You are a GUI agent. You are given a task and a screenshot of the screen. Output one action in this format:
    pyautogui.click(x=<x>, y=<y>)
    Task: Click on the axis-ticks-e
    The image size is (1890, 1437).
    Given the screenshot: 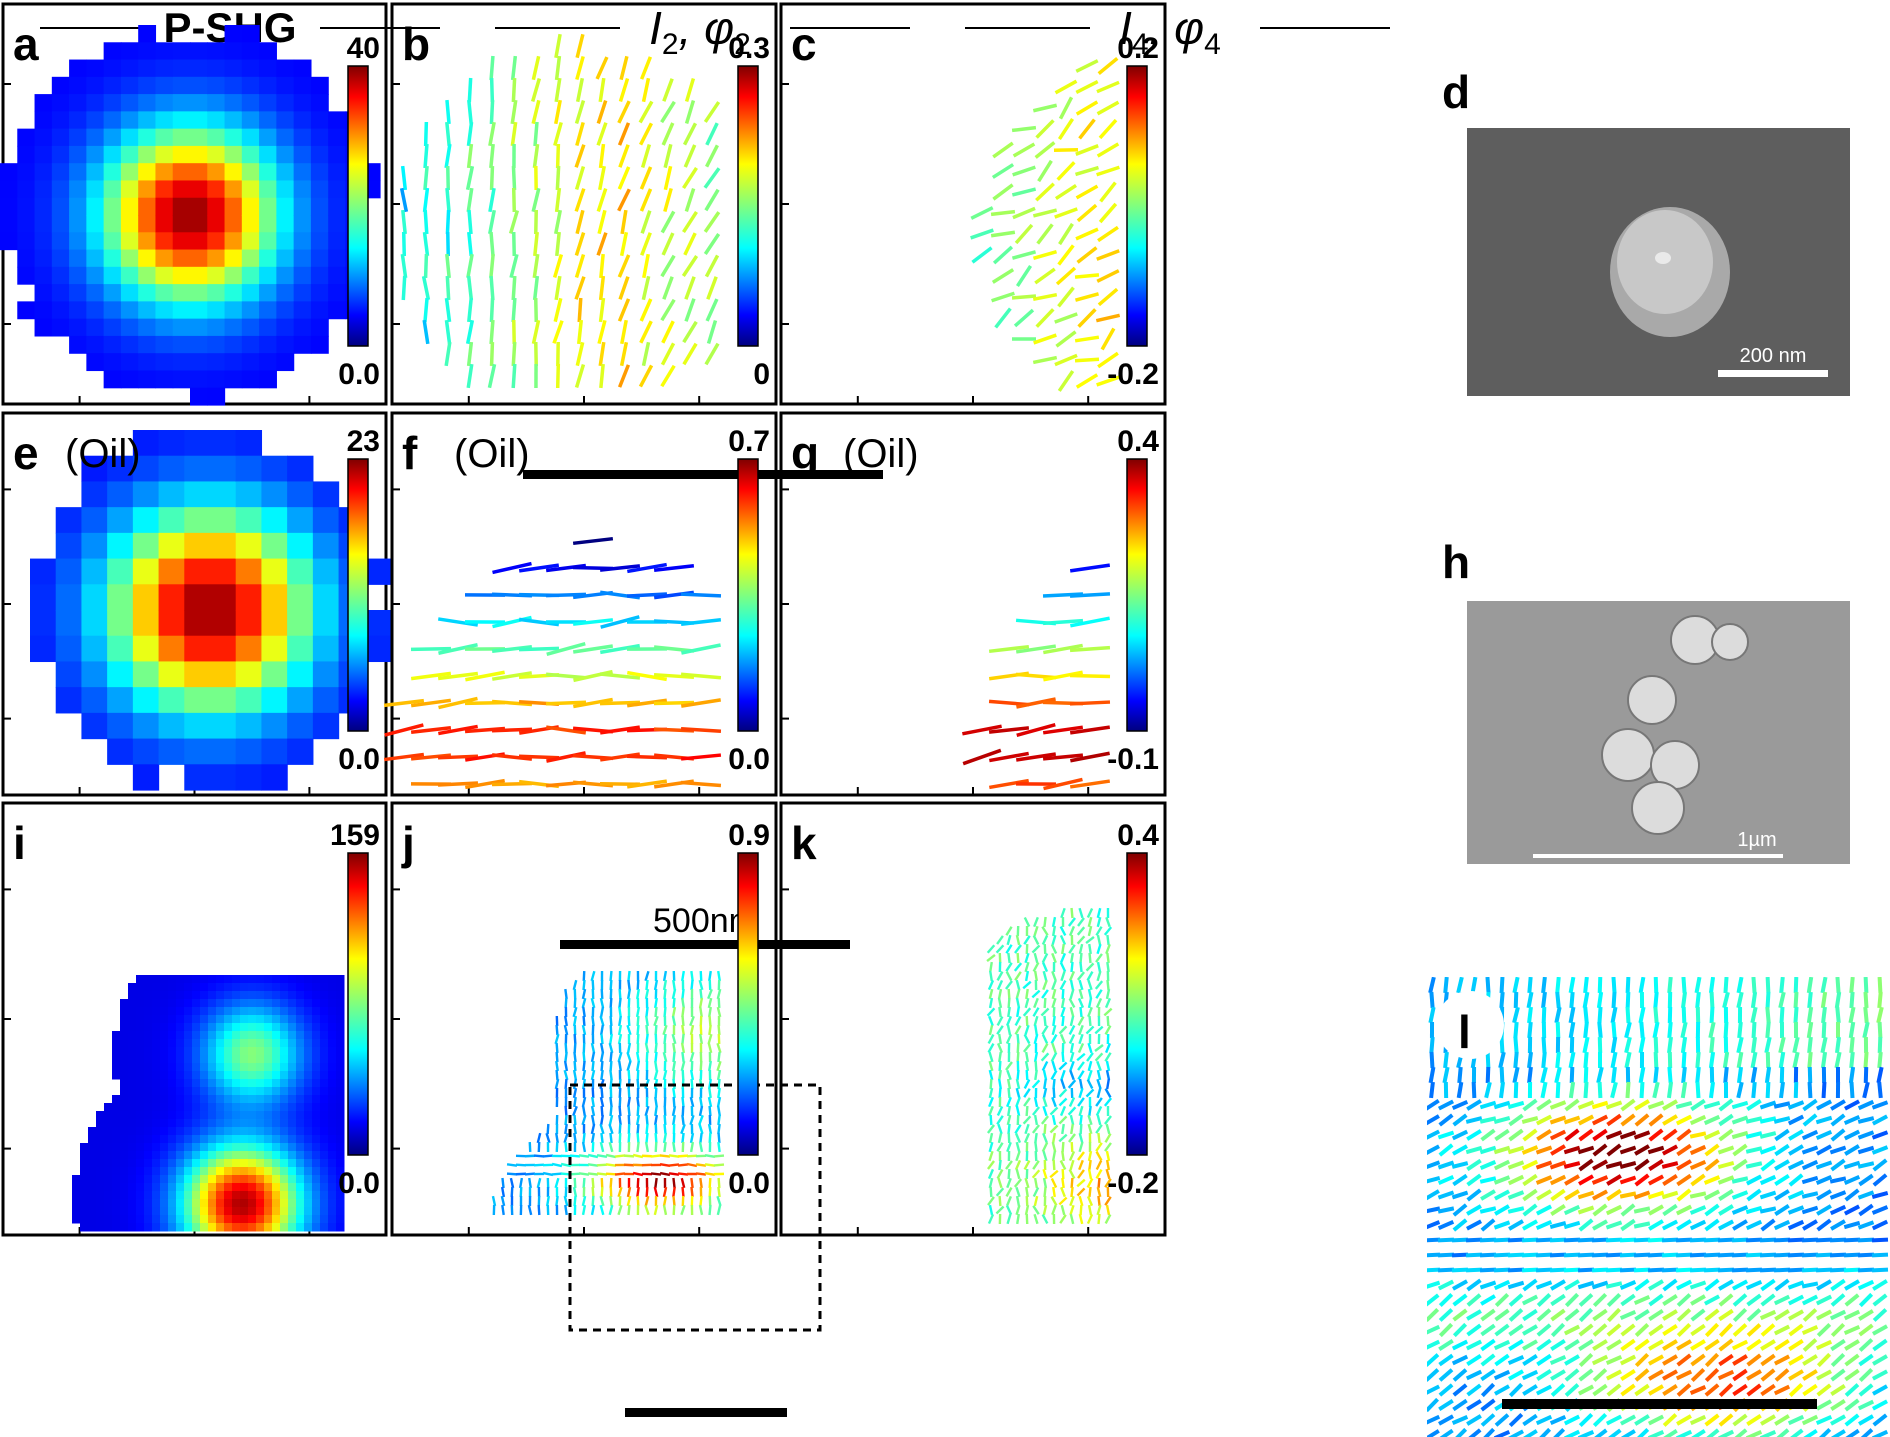 What is the action you would take?
    pyautogui.click(x=157, y=641)
    